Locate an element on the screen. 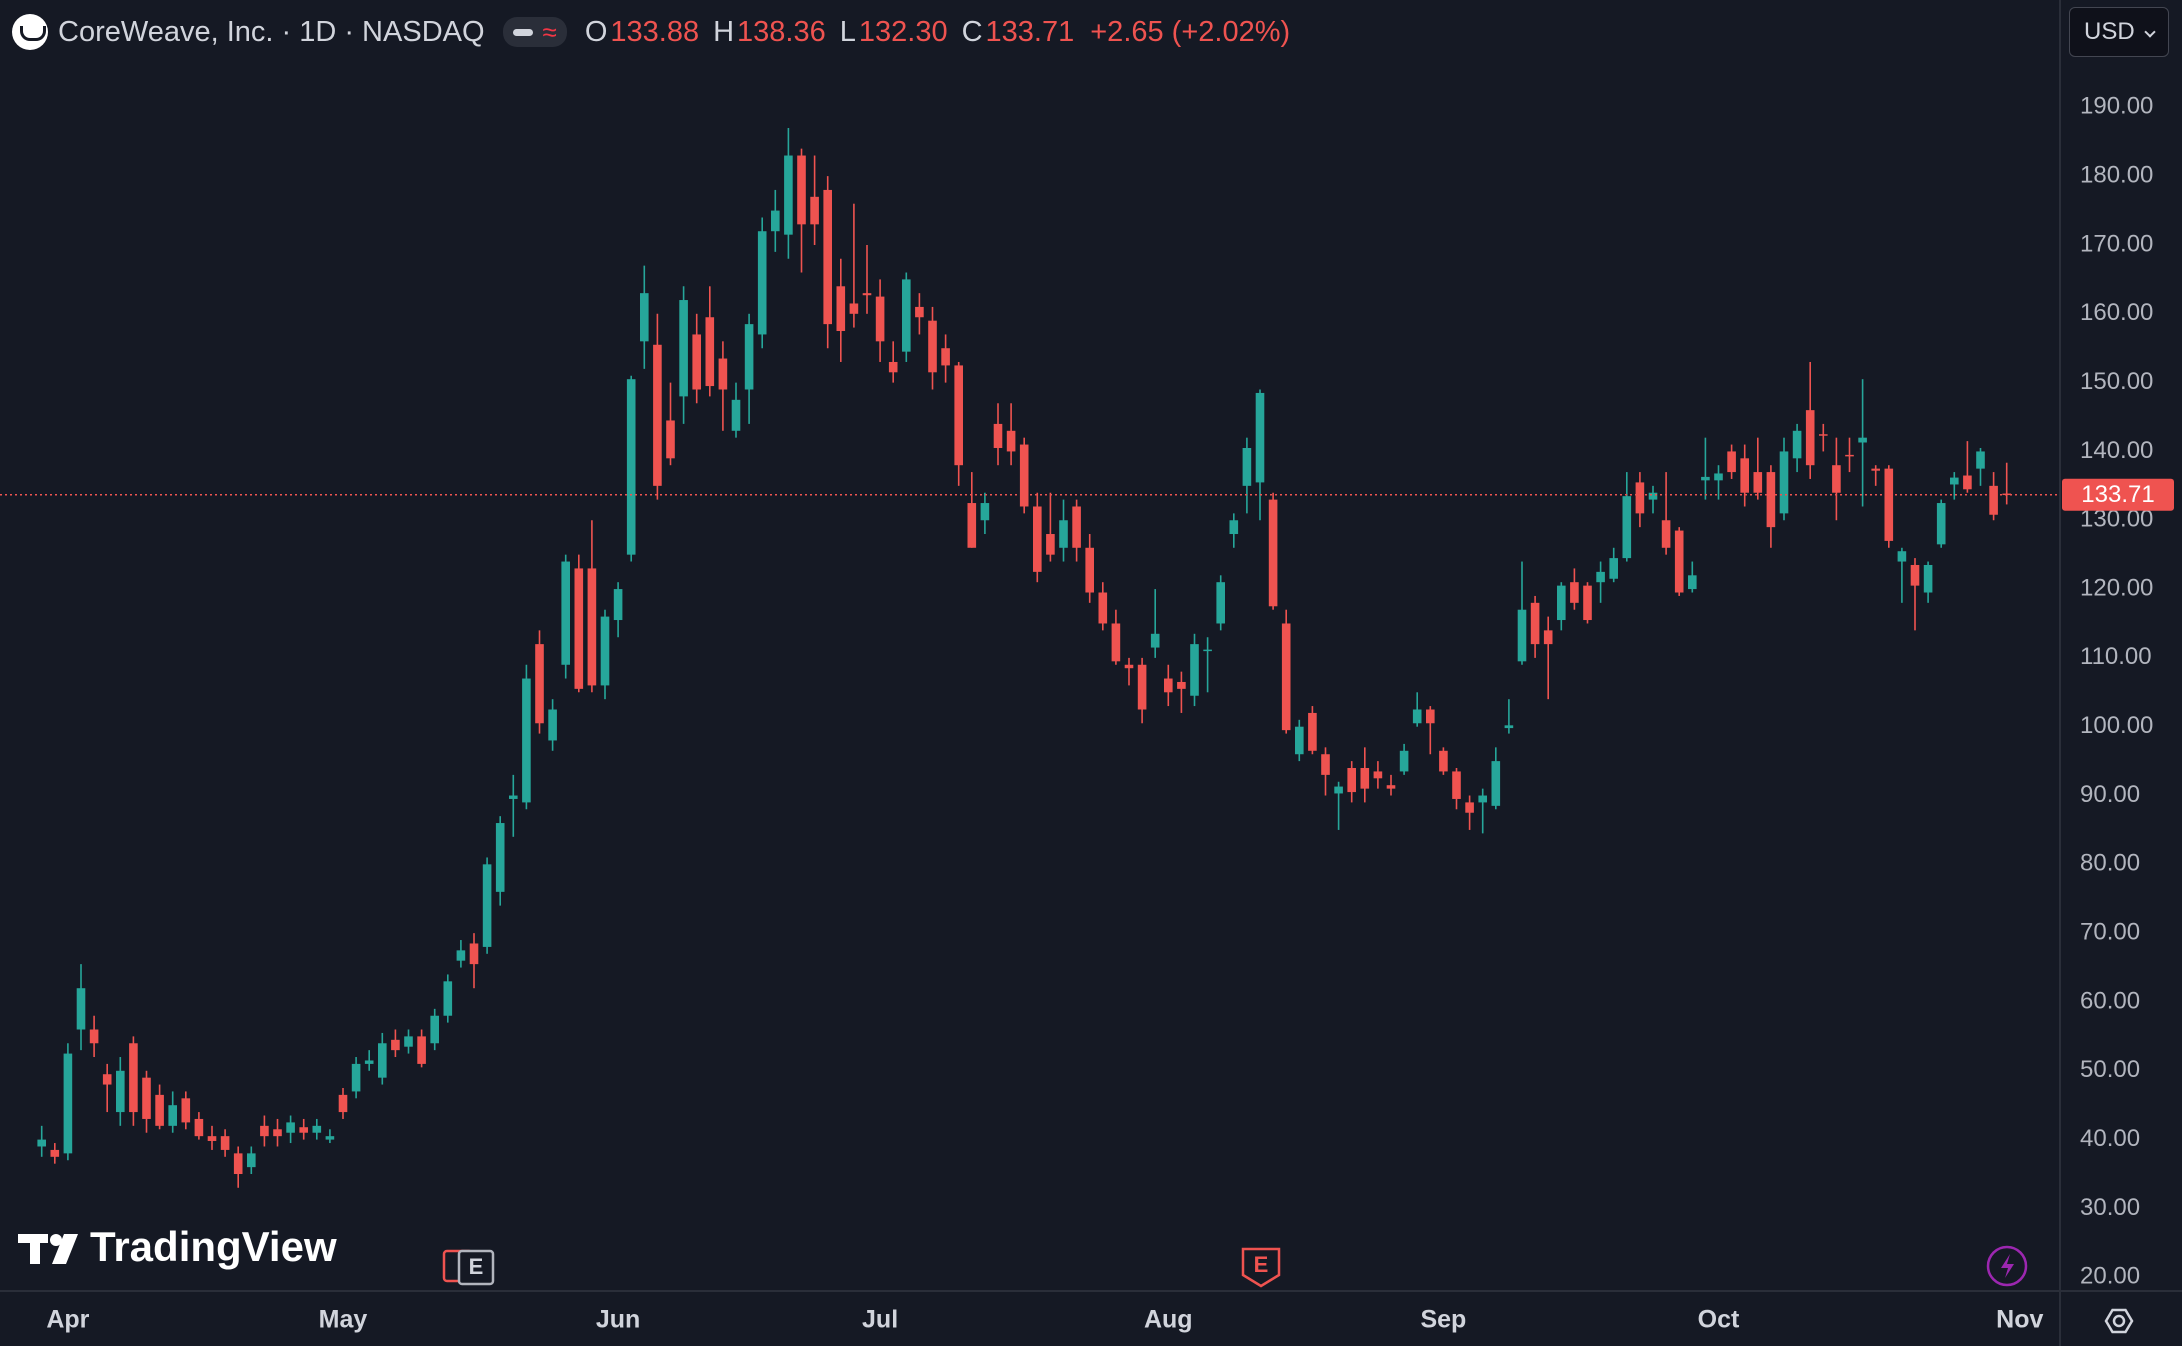 The image size is (2182, 1346). currency-select: USD is located at coordinates (2119, 32).